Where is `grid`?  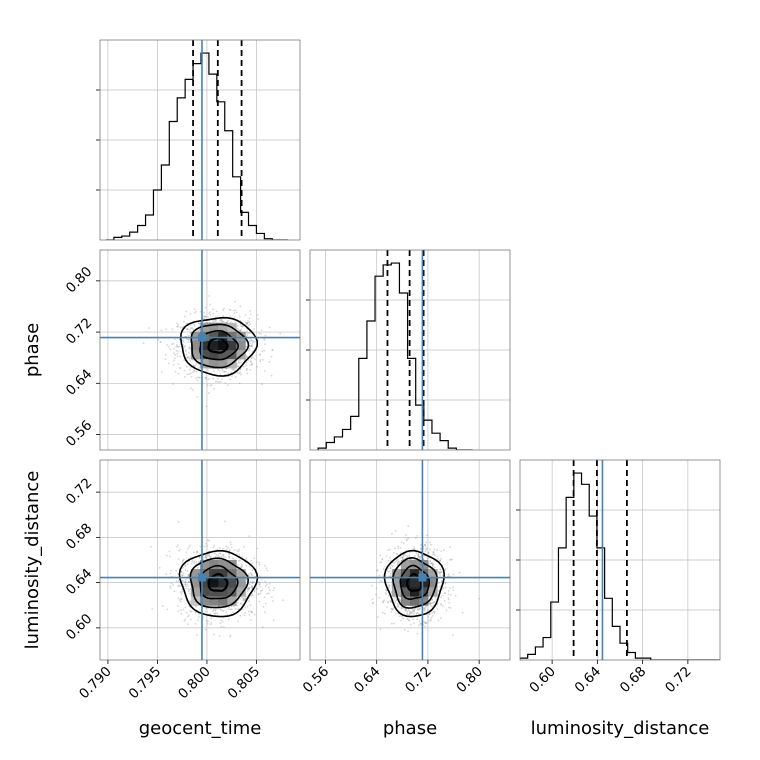 grid is located at coordinates (200, 140).